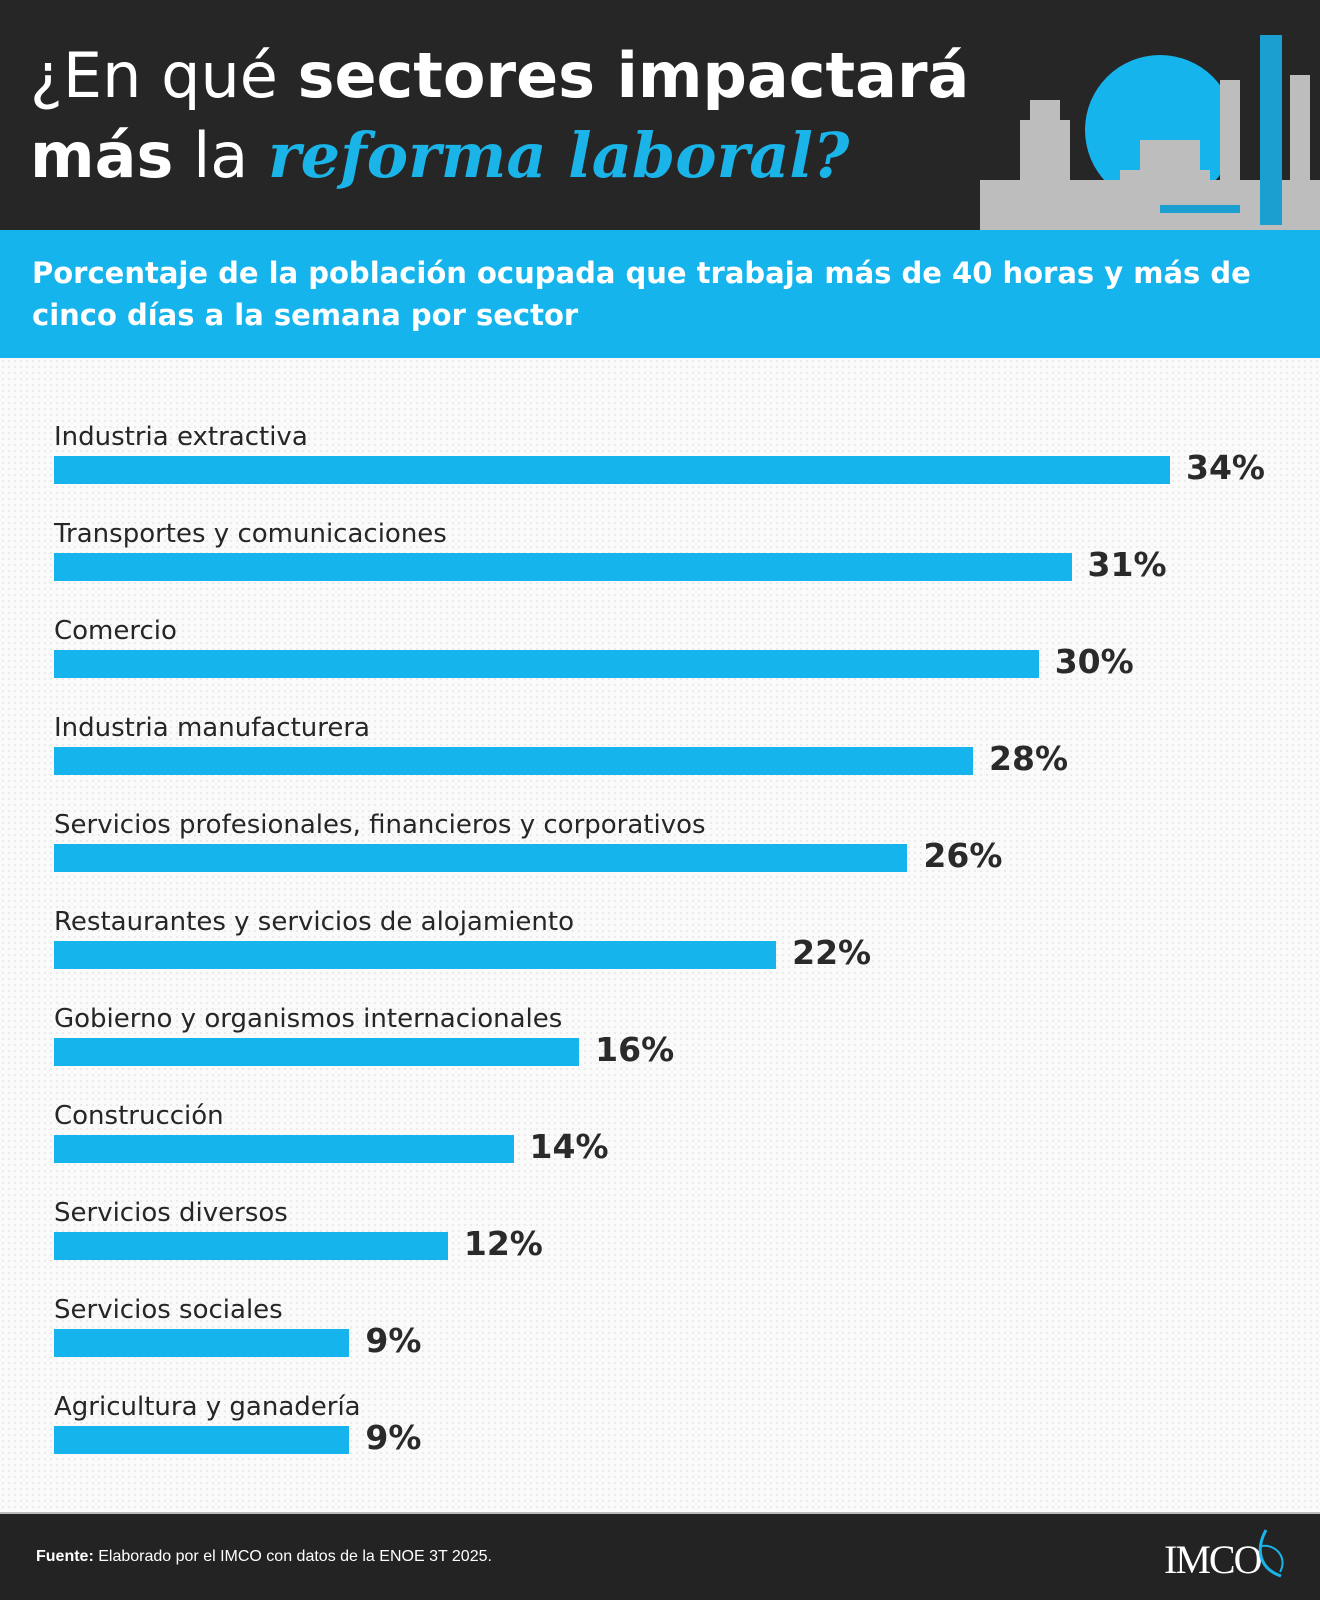 This screenshot has height=1600, width=1320. What do you see at coordinates (503, 1243) in the screenshot?
I see `value-label: 12%` at bounding box center [503, 1243].